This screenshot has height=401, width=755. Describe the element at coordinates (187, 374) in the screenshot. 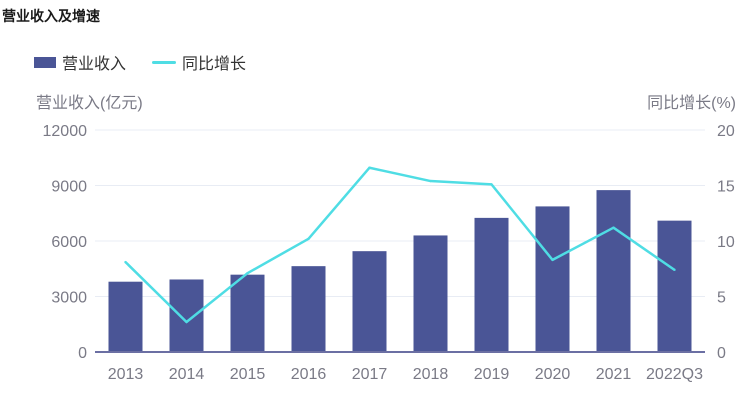

I see `x-tick-label: 2014` at that location.